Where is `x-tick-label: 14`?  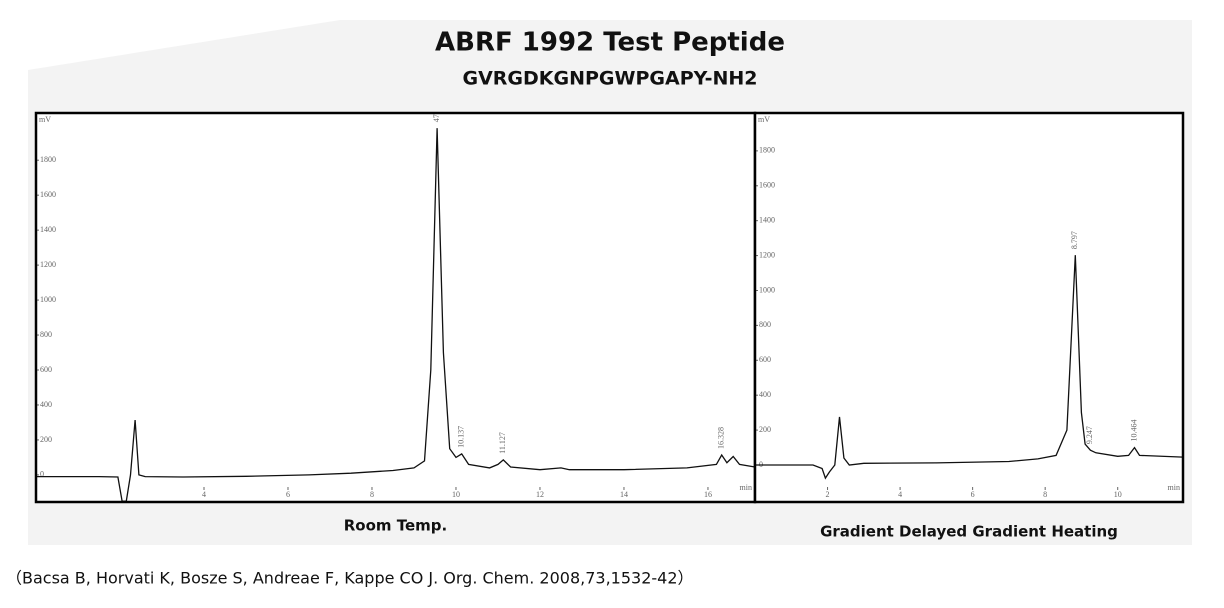
x-tick-label: 14 is located at coordinates (624, 494).